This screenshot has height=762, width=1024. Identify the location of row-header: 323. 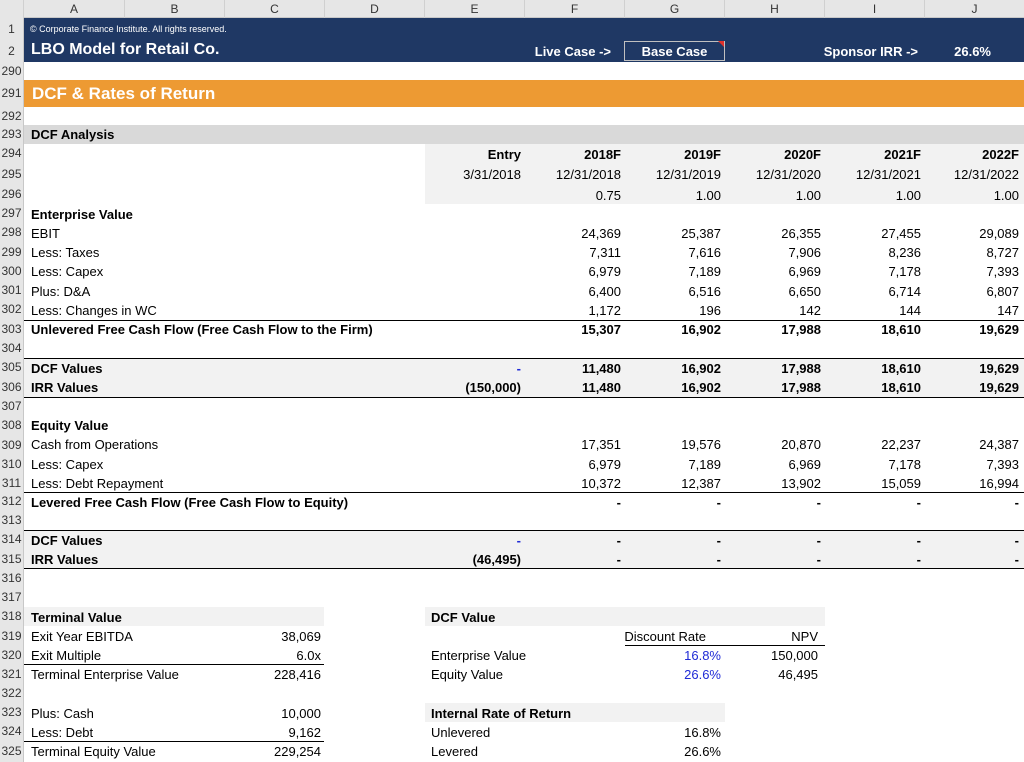
(12, 712).